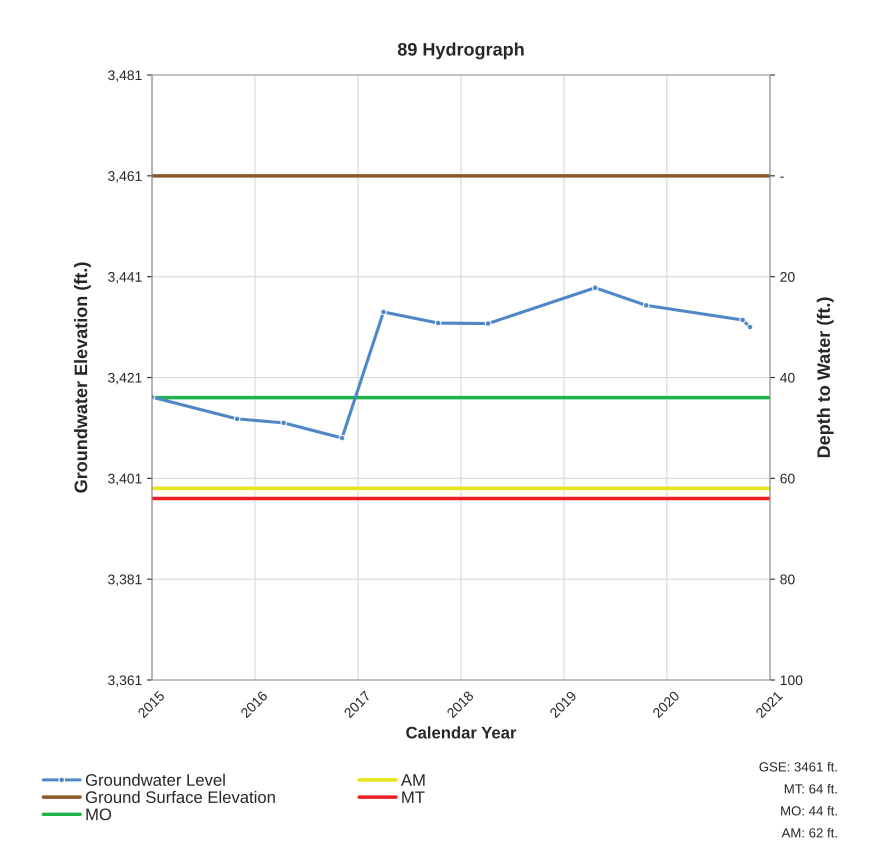 This screenshot has width=871, height=865. Describe the element at coordinates (791, 680) in the screenshot. I see `y2-tick-label: 100` at that location.